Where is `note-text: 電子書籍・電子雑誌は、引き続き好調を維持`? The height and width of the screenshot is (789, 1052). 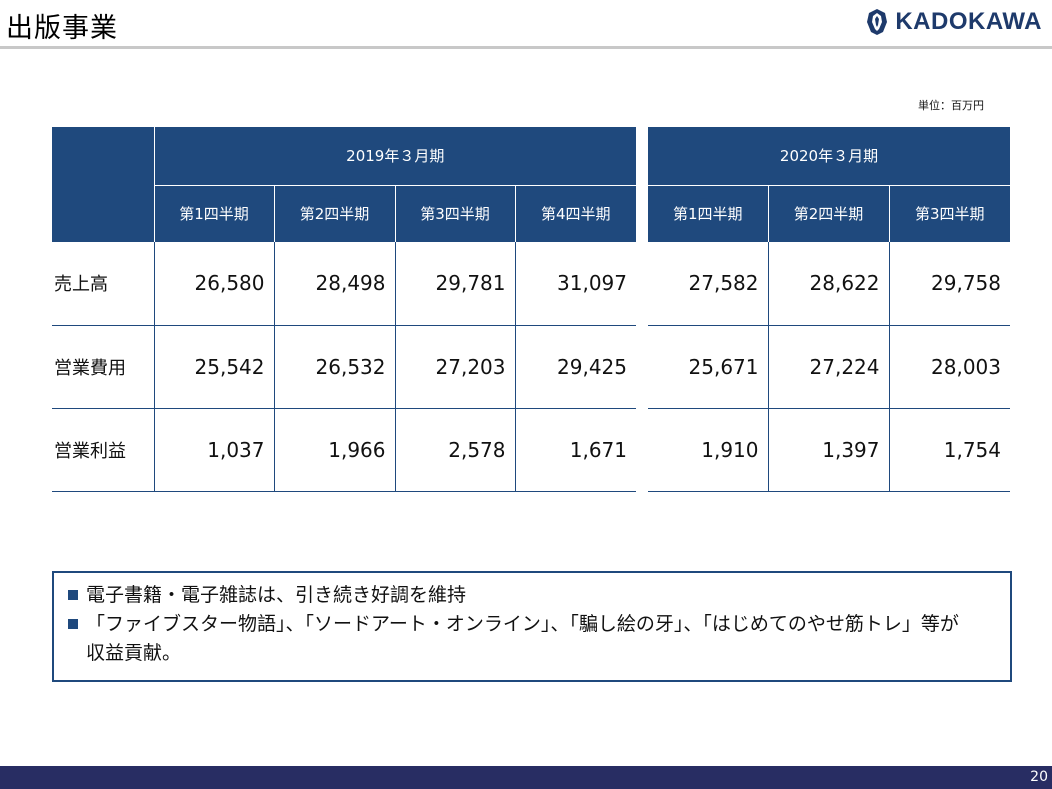 note-text: 電子書籍・電子雑誌は、引き続き好調を維持 is located at coordinates (276, 595).